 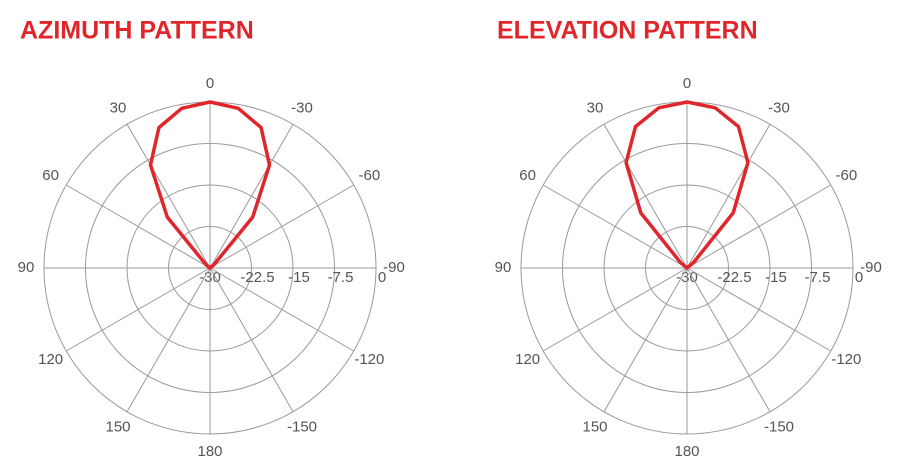 What do you see at coordinates (137, 31) in the screenshot?
I see `chart-title: AZIMUTH PATTERN` at bounding box center [137, 31].